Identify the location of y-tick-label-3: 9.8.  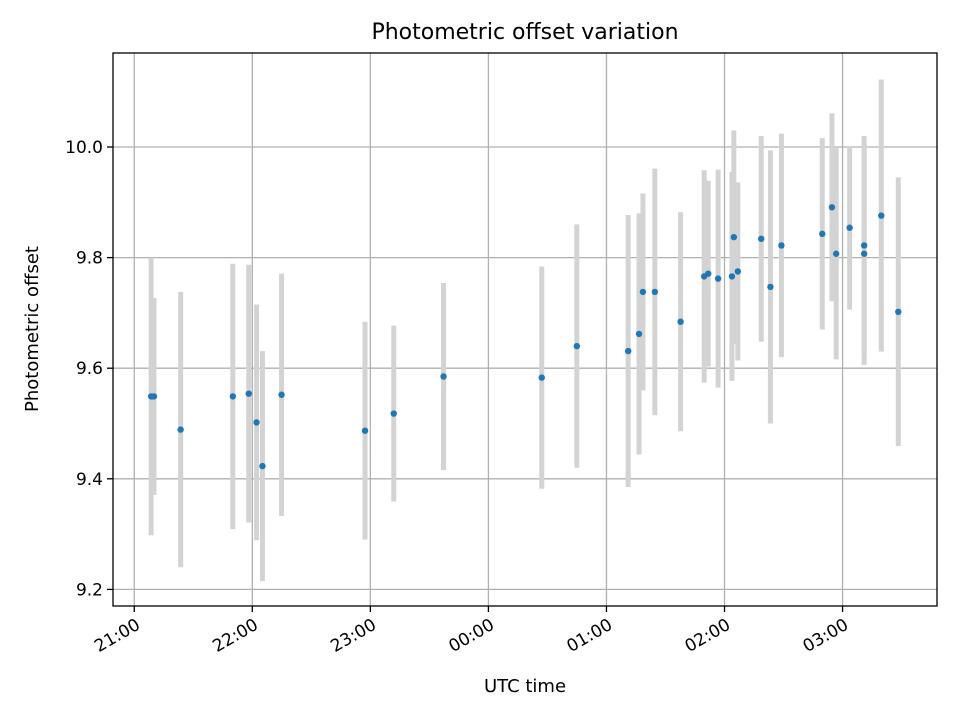
(89, 259).